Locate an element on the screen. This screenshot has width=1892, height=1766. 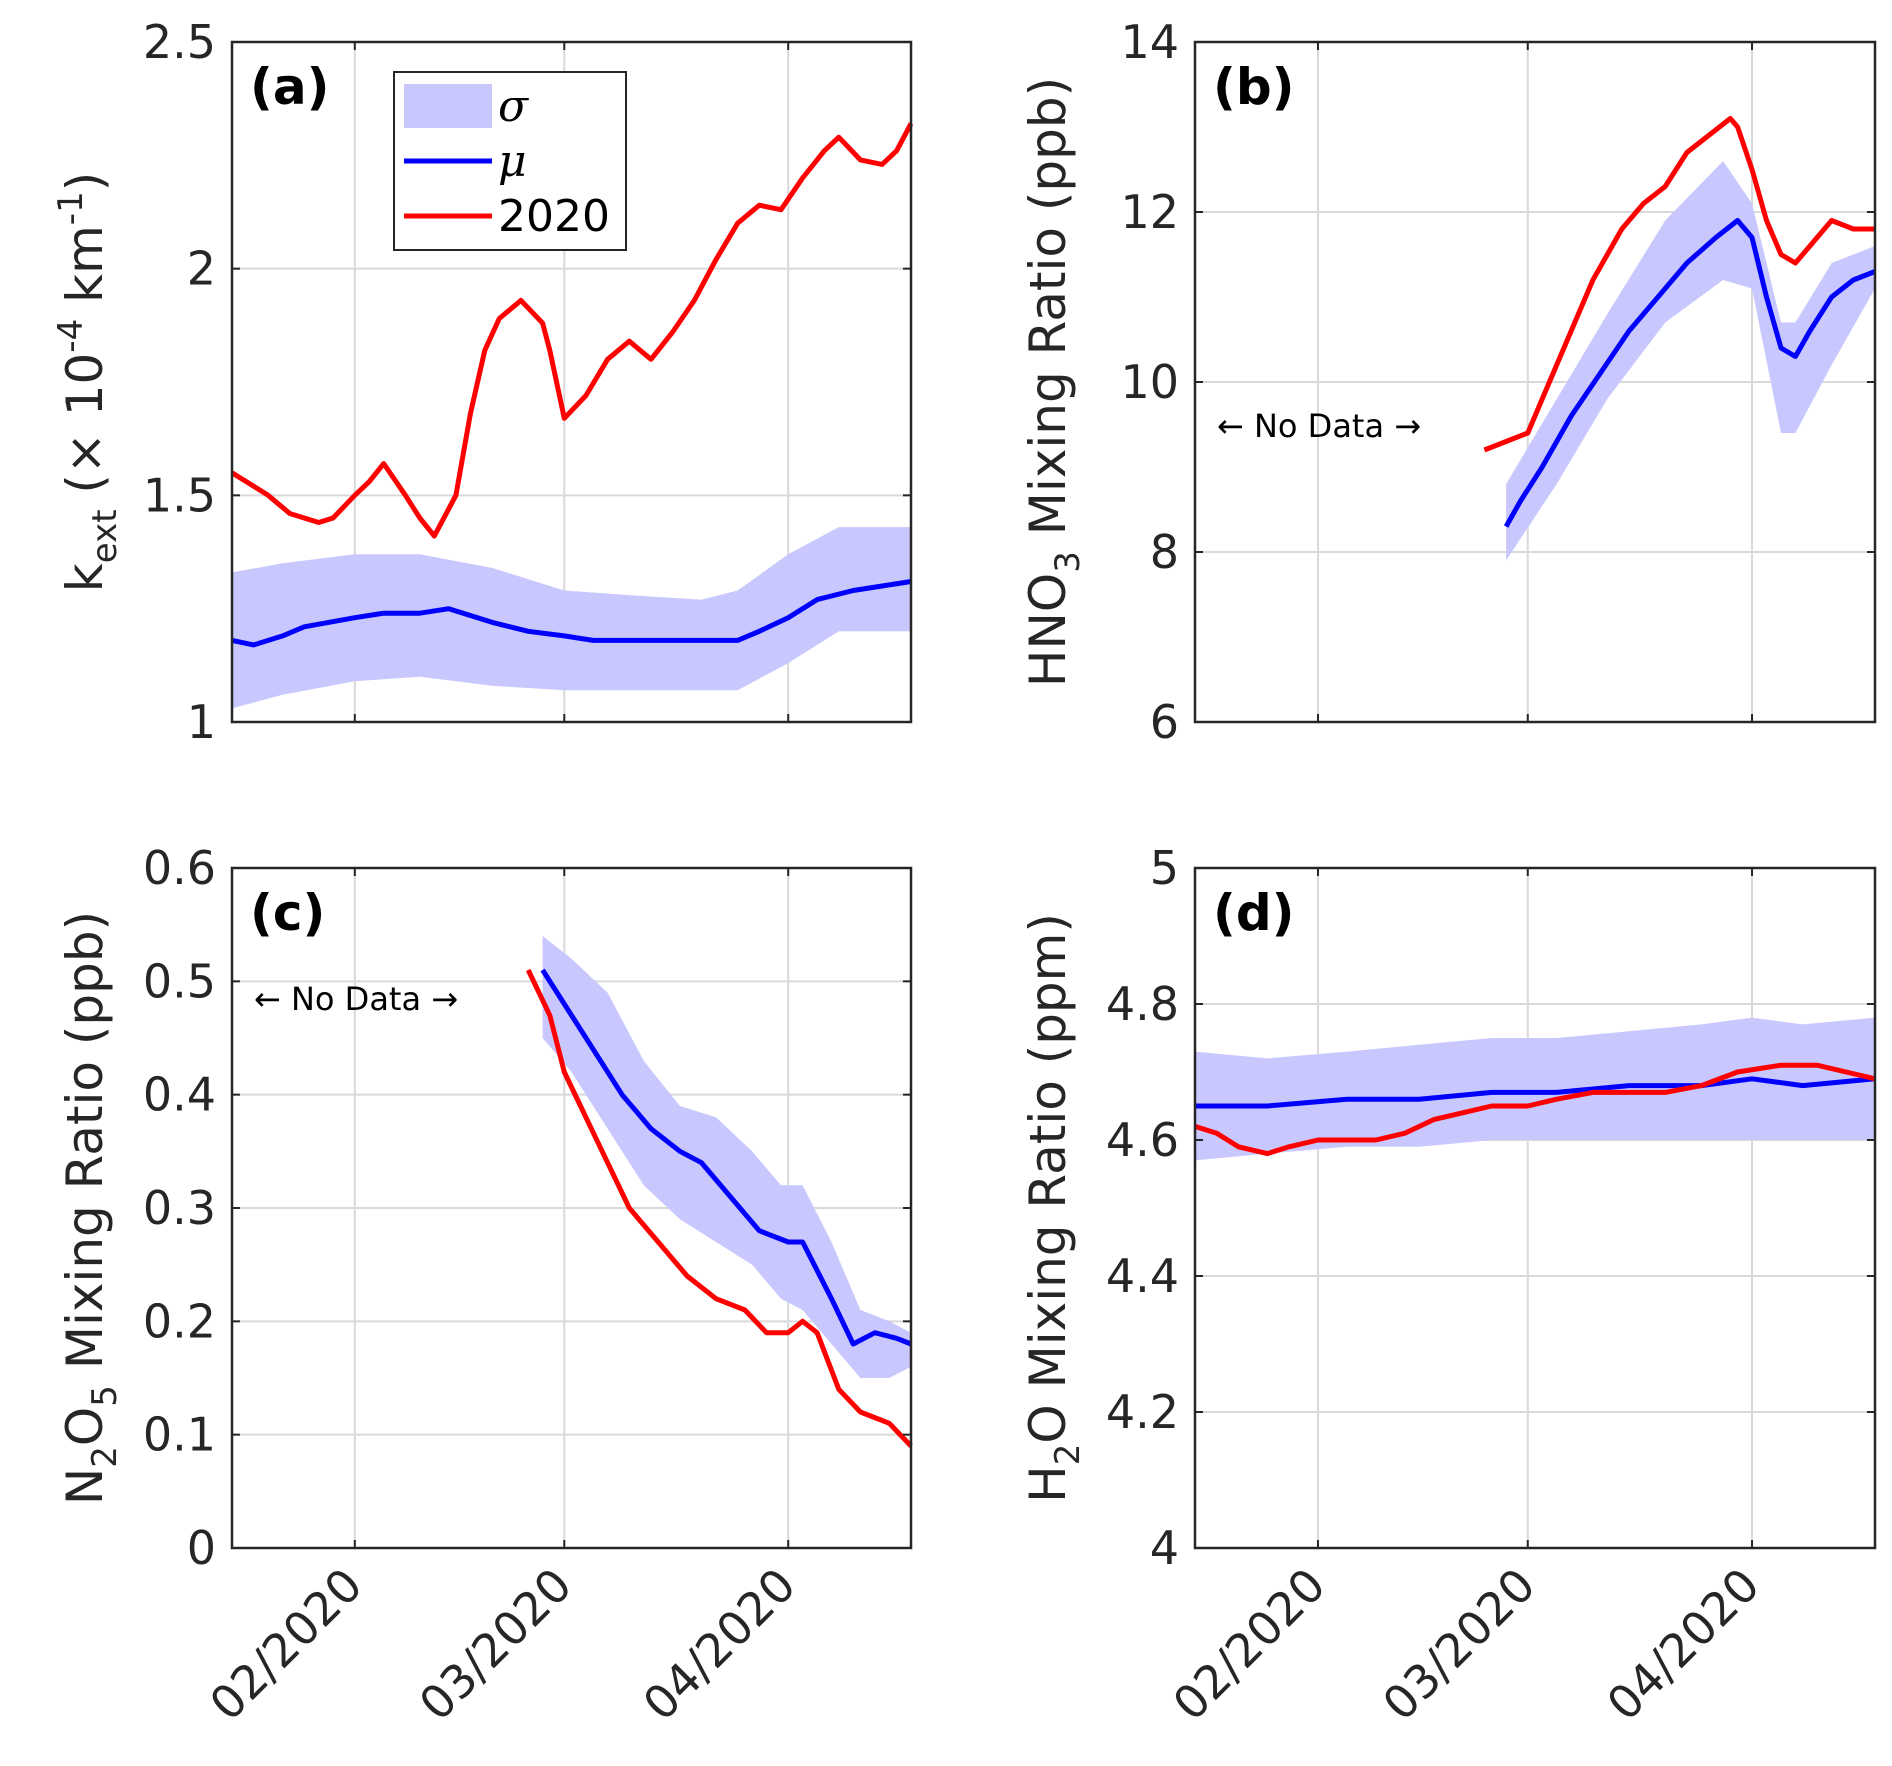
y-tick-label: 5 is located at coordinates (1164, 868).